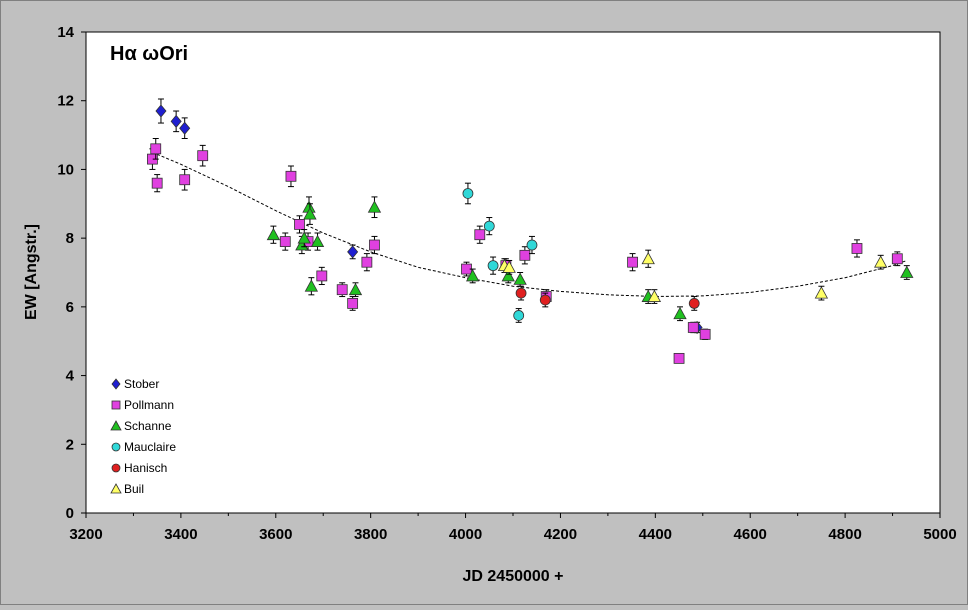  I want to click on y-tick-label: 12, so click(65, 101).